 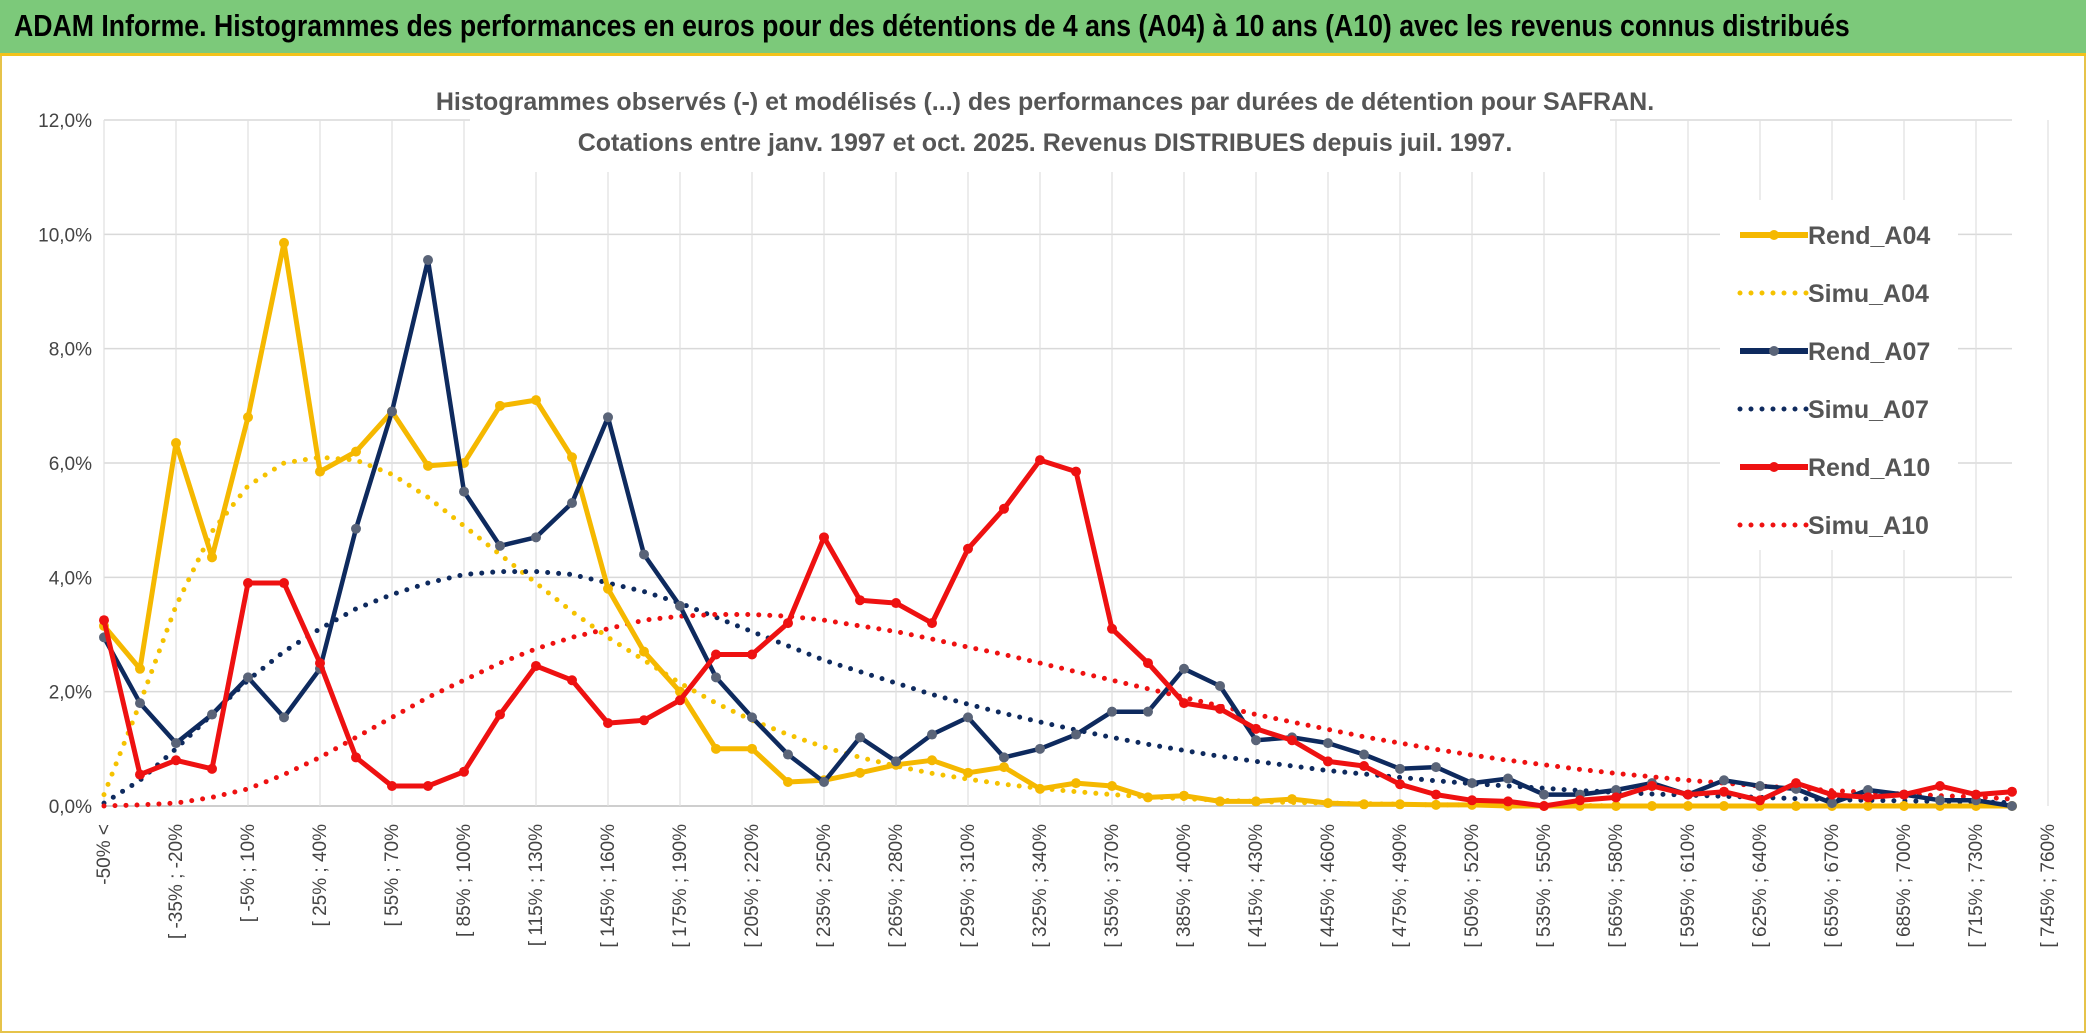 I want to click on x-tick-label: [ 655% ; 670%, so click(x=1832, y=886).